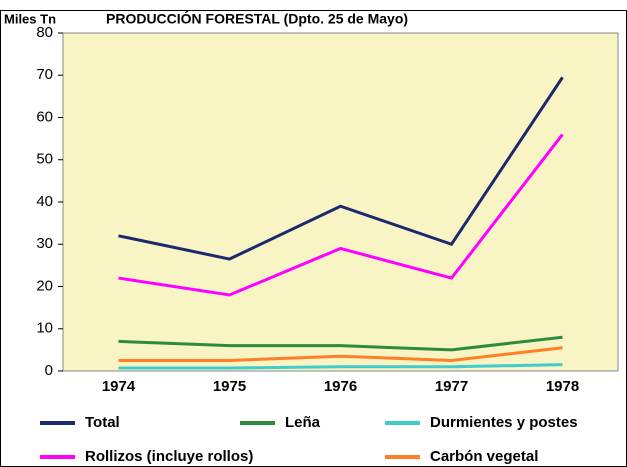 The image size is (627, 467). I want to click on x-tick-label: 1974, so click(119, 386).